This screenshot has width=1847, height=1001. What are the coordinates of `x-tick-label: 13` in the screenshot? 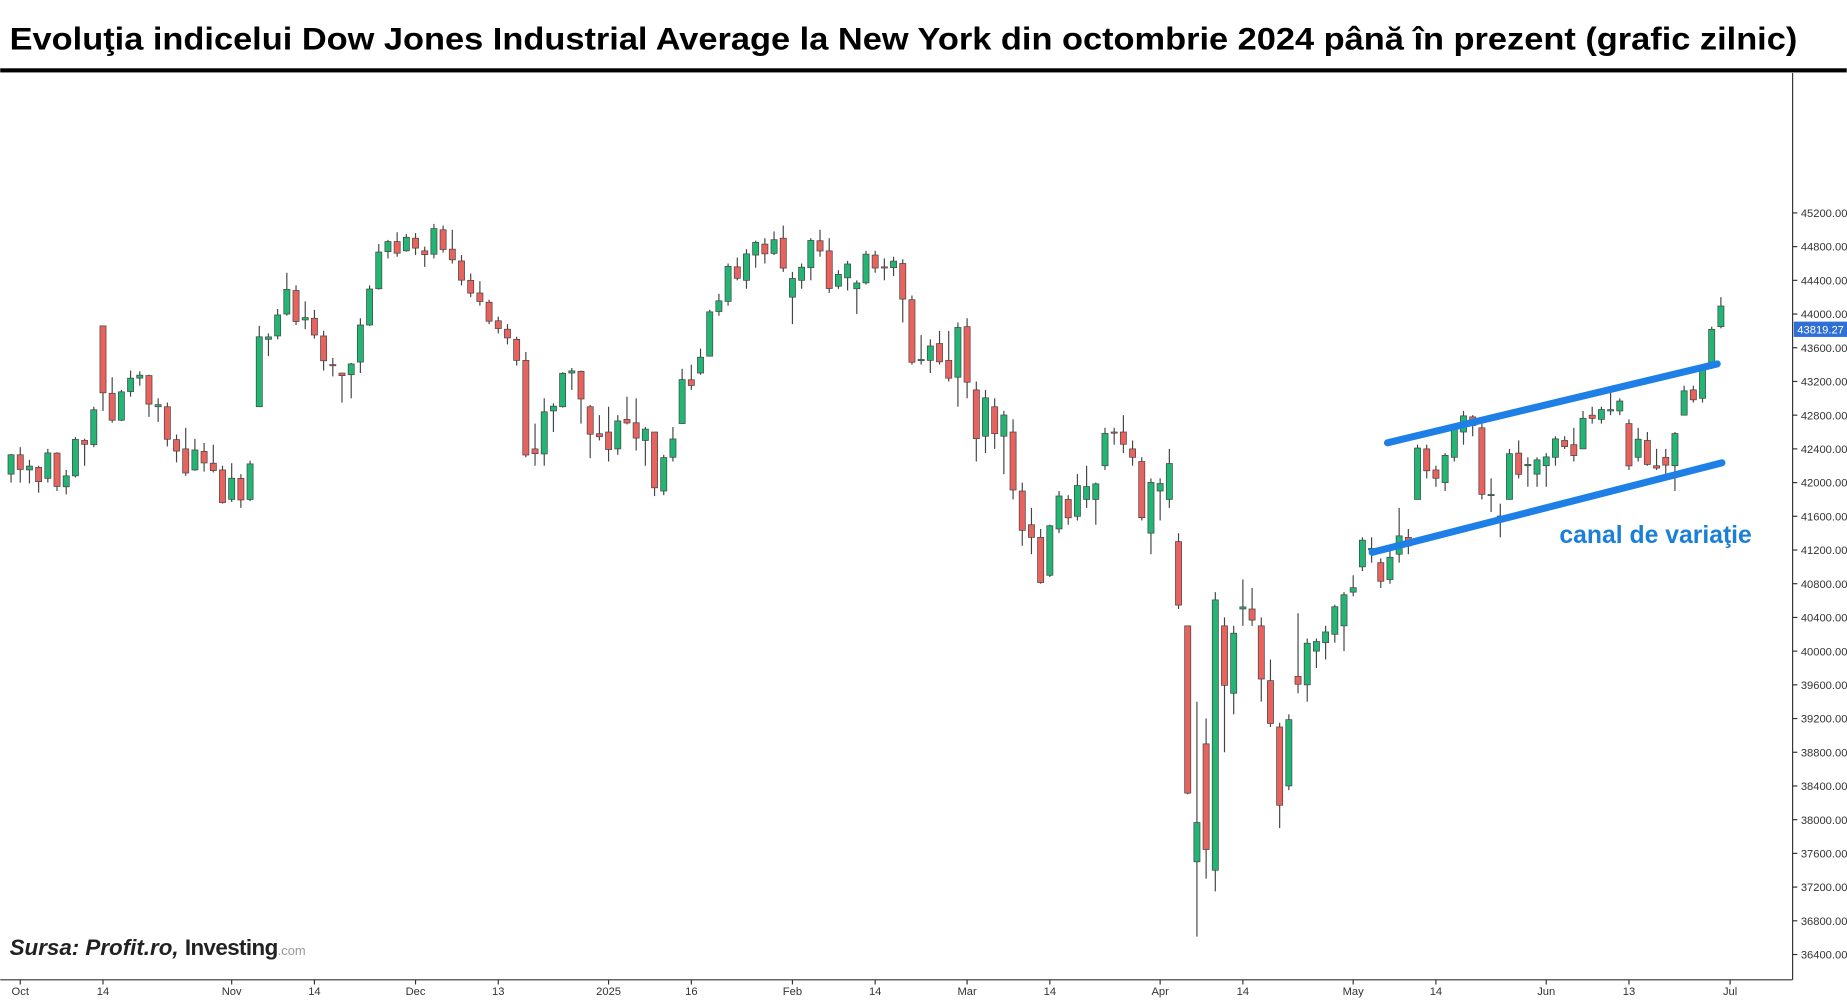 It's located at (498, 992).